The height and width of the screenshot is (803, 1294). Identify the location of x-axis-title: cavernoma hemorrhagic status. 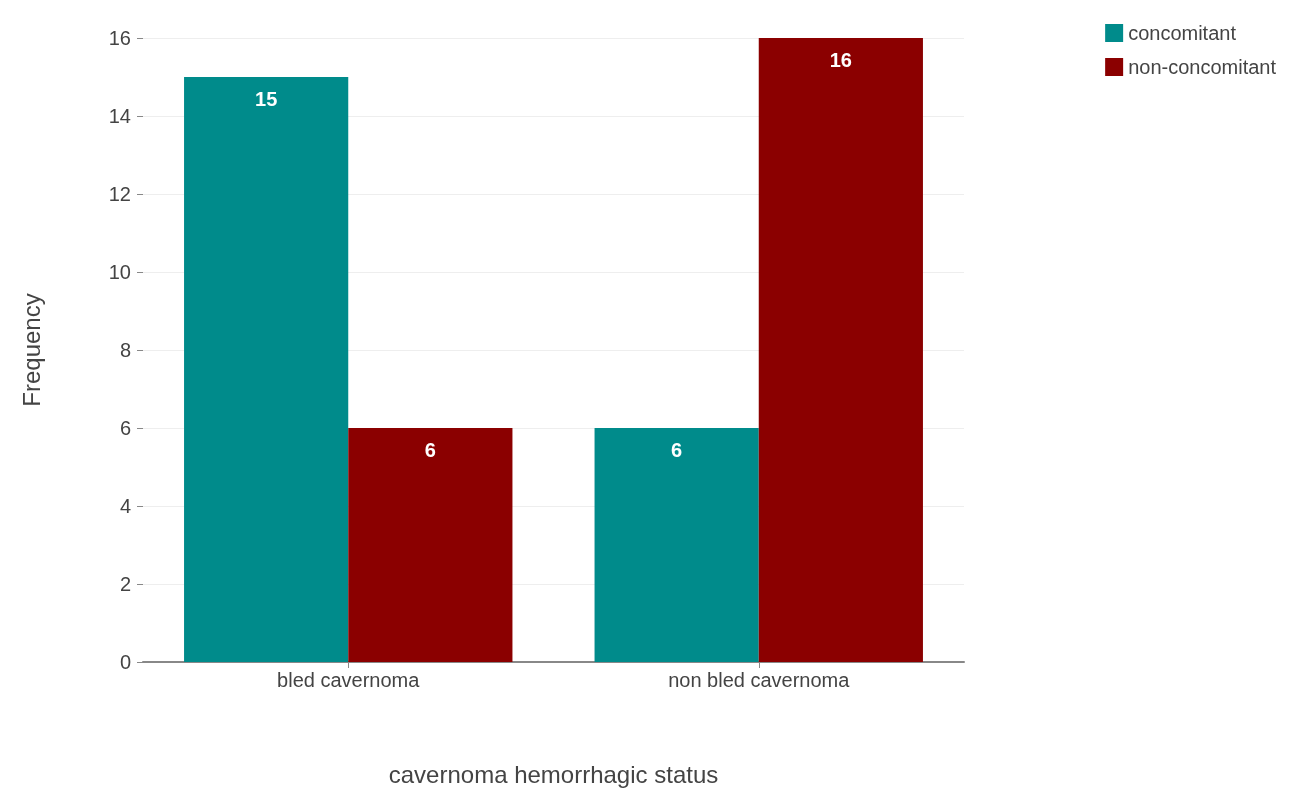
(553, 774).